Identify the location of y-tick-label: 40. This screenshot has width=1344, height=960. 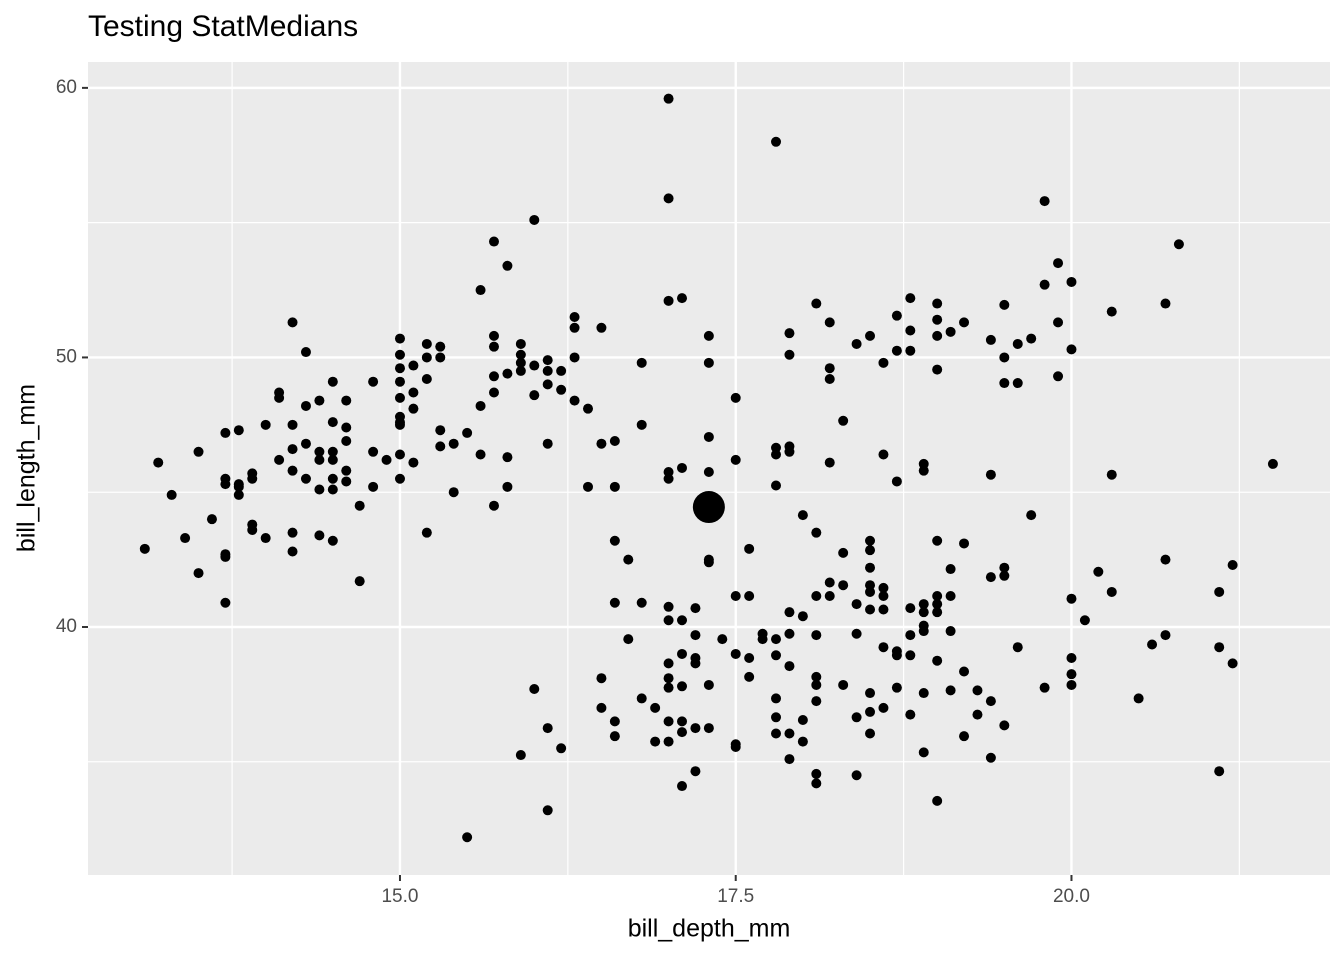
(66, 626).